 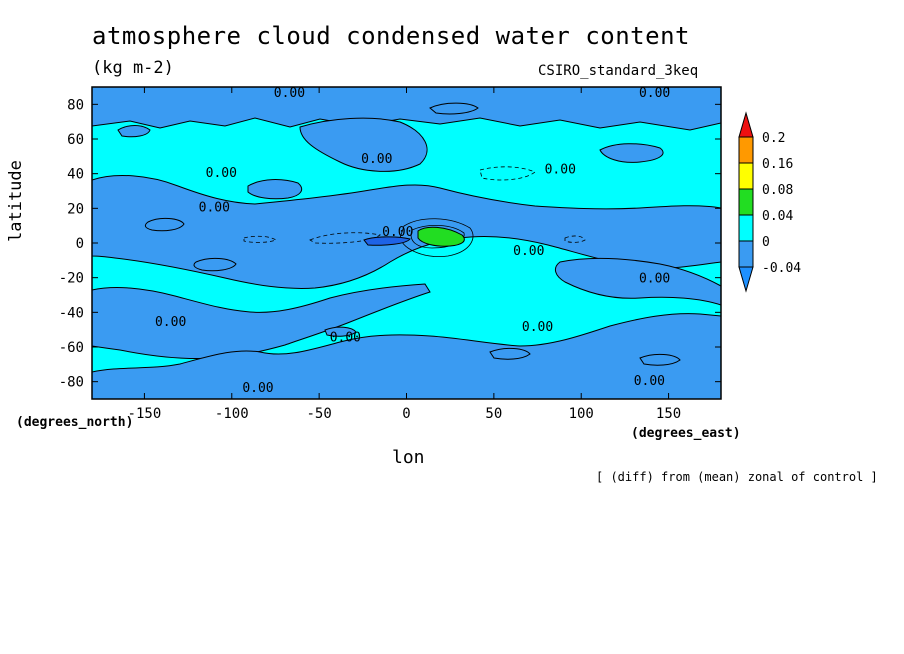 I want to click on positive-contour-inner, so click(x=437, y=237).